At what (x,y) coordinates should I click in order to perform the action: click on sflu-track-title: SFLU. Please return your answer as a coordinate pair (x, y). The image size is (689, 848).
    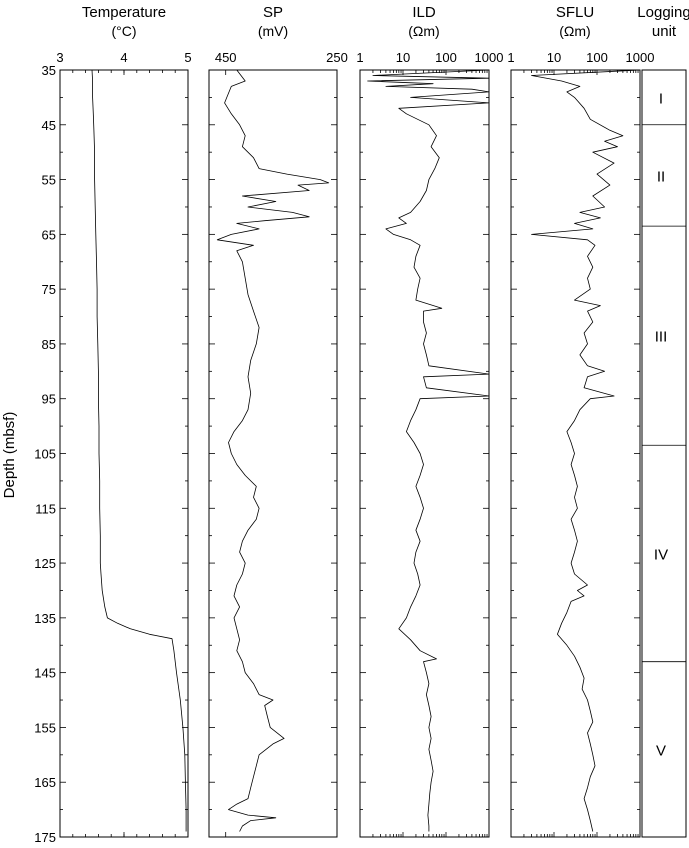
    Looking at the image, I should click on (575, 12).